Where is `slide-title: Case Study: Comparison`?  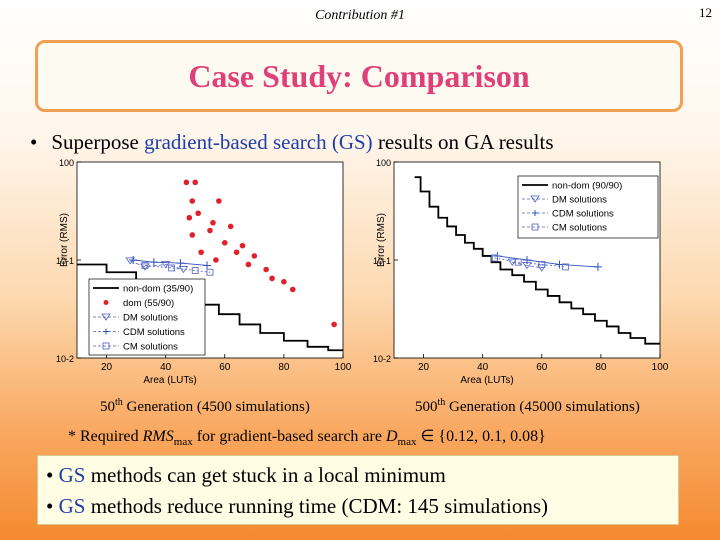 slide-title: Case Study: Comparison is located at coordinates (359, 75).